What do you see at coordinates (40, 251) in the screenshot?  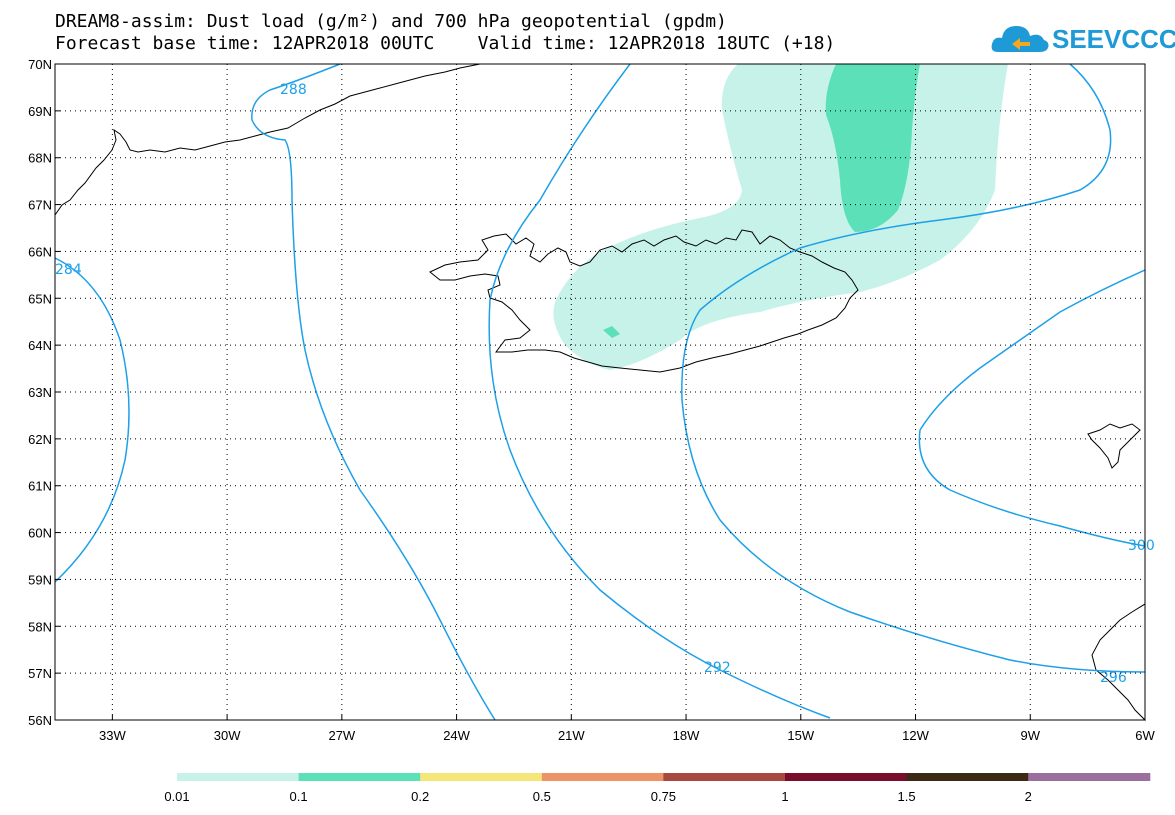 I see `latitude-label: 66N` at bounding box center [40, 251].